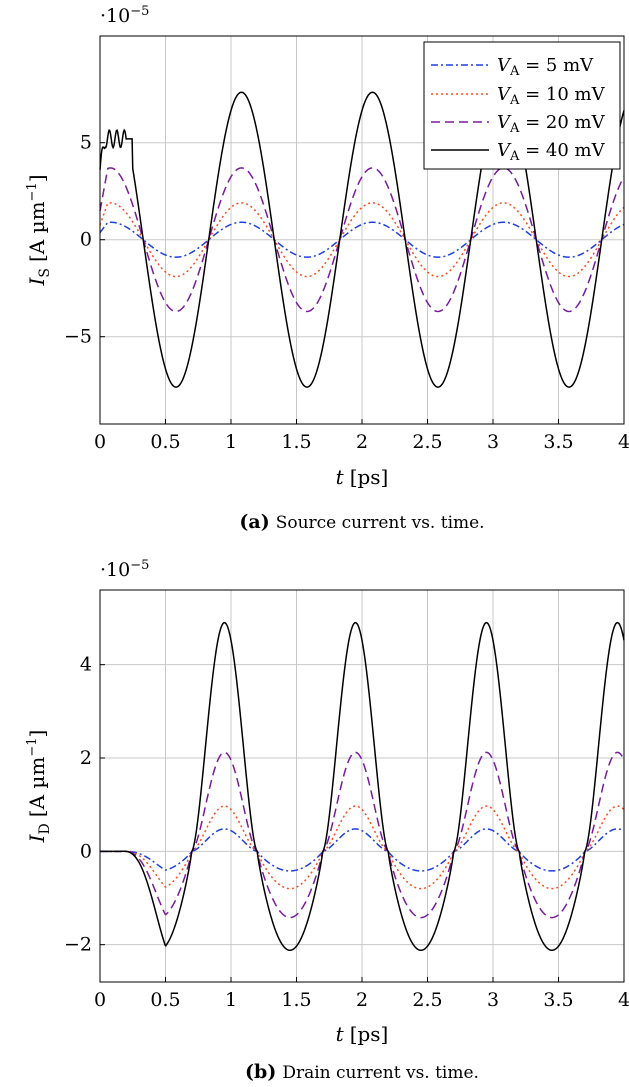 The width and height of the screenshot is (629, 1087). I want to click on chart-b-ytick-label: 2, so click(86, 758).